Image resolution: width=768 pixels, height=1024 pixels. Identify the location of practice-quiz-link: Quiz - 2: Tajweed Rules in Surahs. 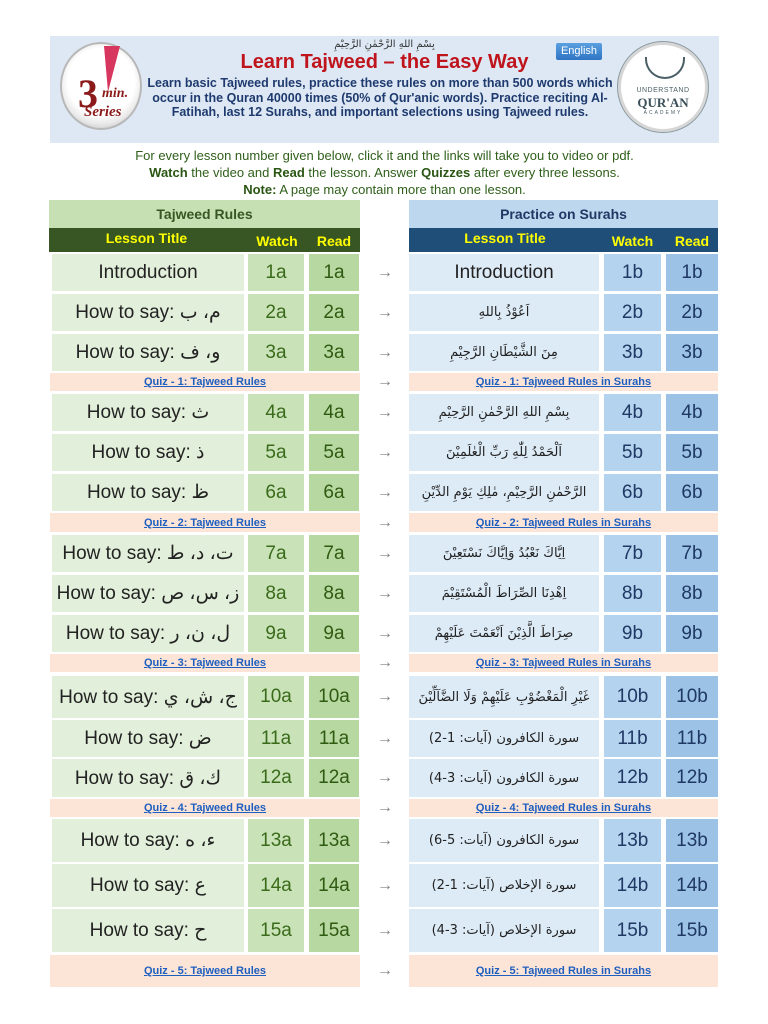
(563, 522).